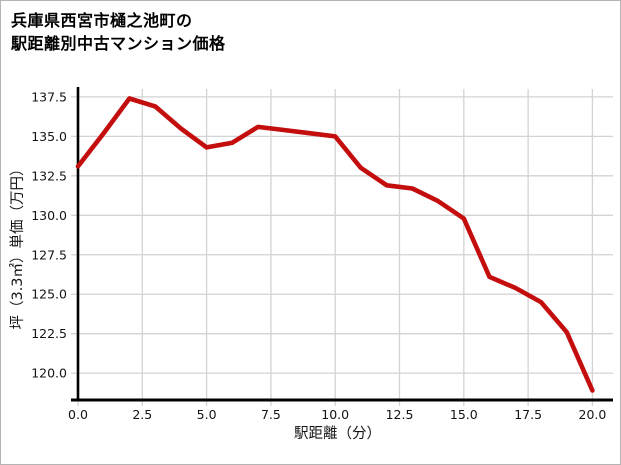 This screenshot has width=621, height=465. I want to click on x-tick-label: 10.0, so click(335, 414).